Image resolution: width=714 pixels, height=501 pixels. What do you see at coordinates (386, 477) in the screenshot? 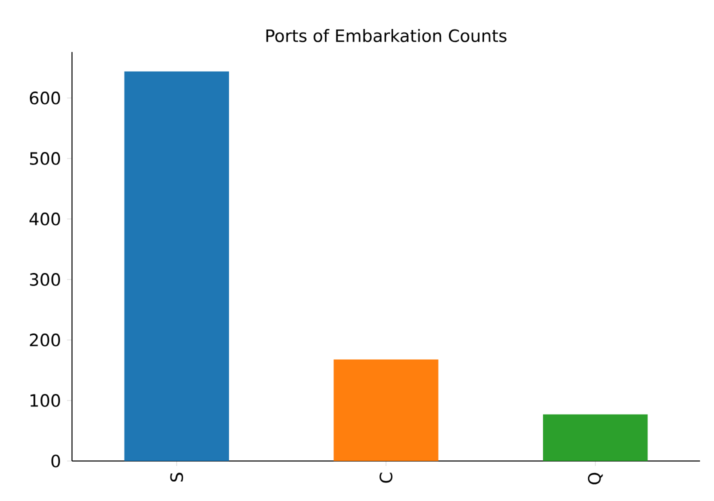
I see `x-tick-label: C` at bounding box center [386, 477].